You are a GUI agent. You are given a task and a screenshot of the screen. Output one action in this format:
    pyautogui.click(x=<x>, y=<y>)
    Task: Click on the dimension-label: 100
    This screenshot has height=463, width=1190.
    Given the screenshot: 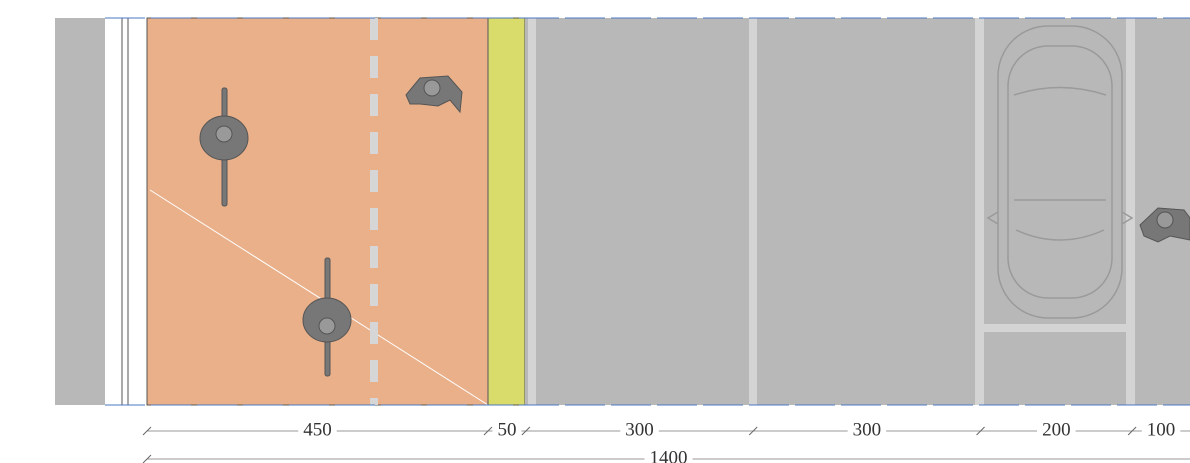 What is the action you would take?
    pyautogui.click(x=1161, y=429)
    